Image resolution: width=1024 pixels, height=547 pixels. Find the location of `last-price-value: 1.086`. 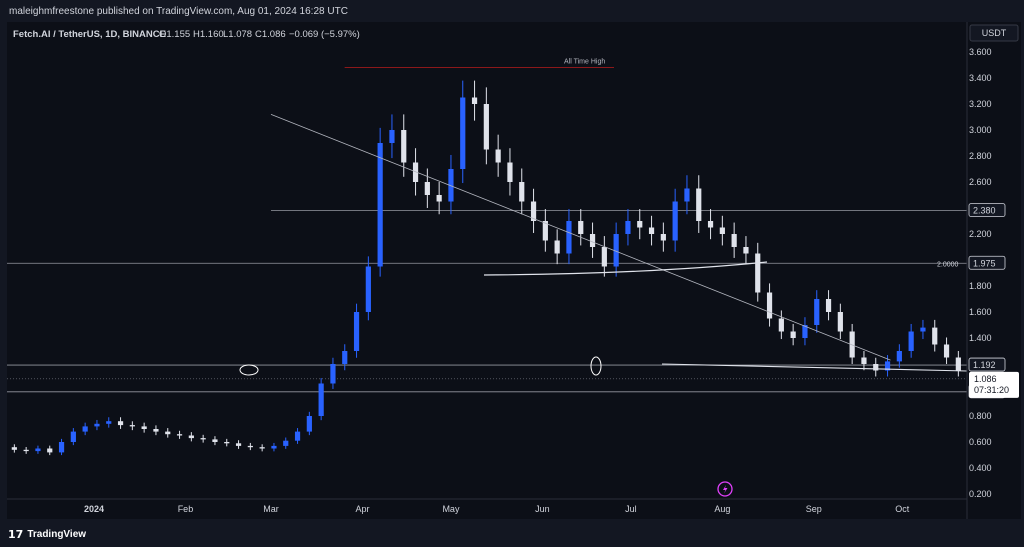

last-price-value: 1.086 is located at coordinates (985, 379).